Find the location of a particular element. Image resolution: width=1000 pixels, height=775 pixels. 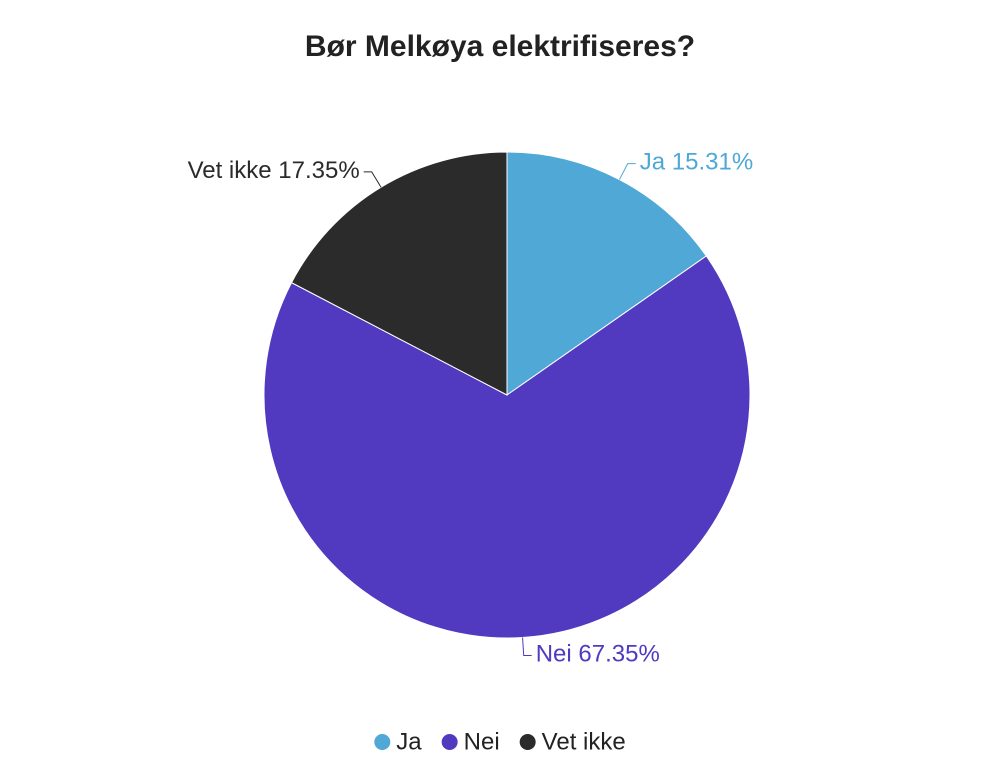

label-value: 17.35% is located at coordinates (318, 170).